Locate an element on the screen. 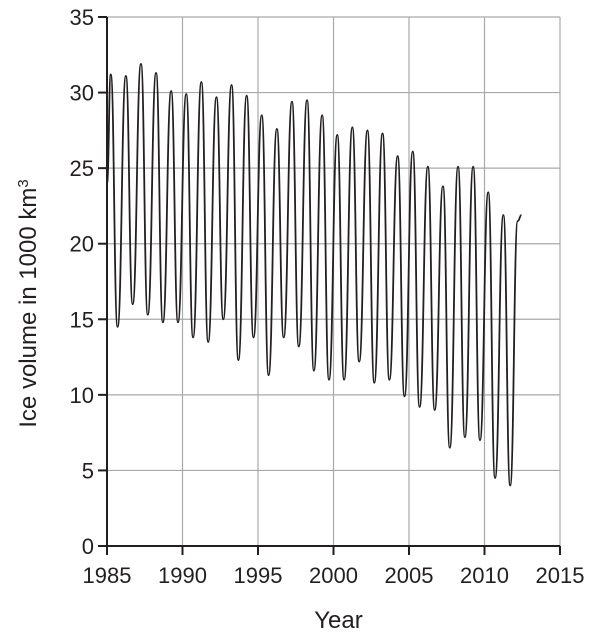 Image resolution: width=592 pixels, height=637 pixels. y-axis-title: Ice volume in 1000 km3 is located at coordinates (29, 303).